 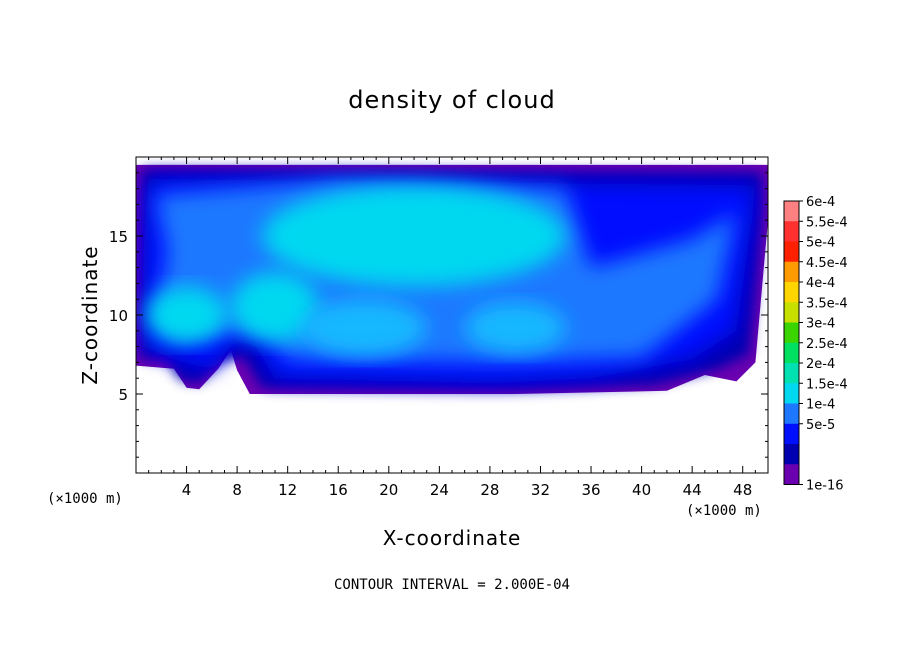 What do you see at coordinates (540, 490) in the screenshot?
I see `x-tick-label: 32` at bounding box center [540, 490].